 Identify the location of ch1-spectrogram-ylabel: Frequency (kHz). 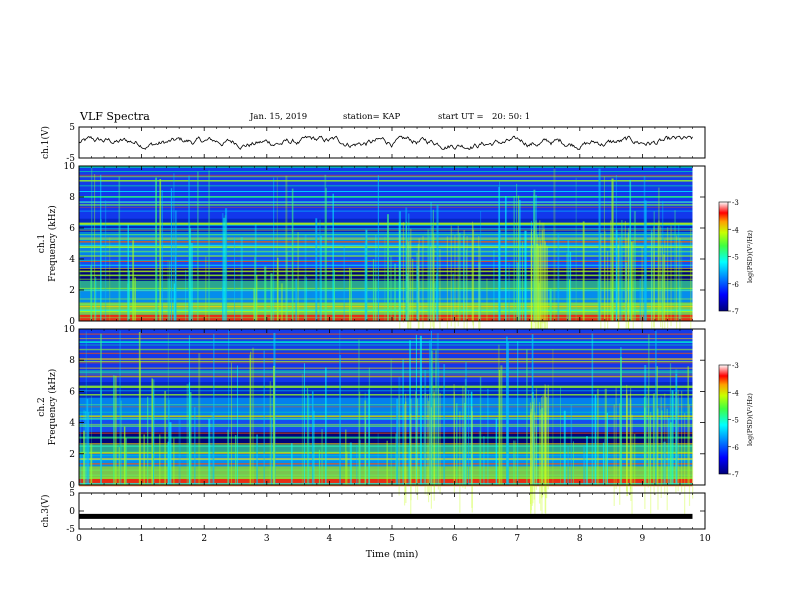
(52, 243).